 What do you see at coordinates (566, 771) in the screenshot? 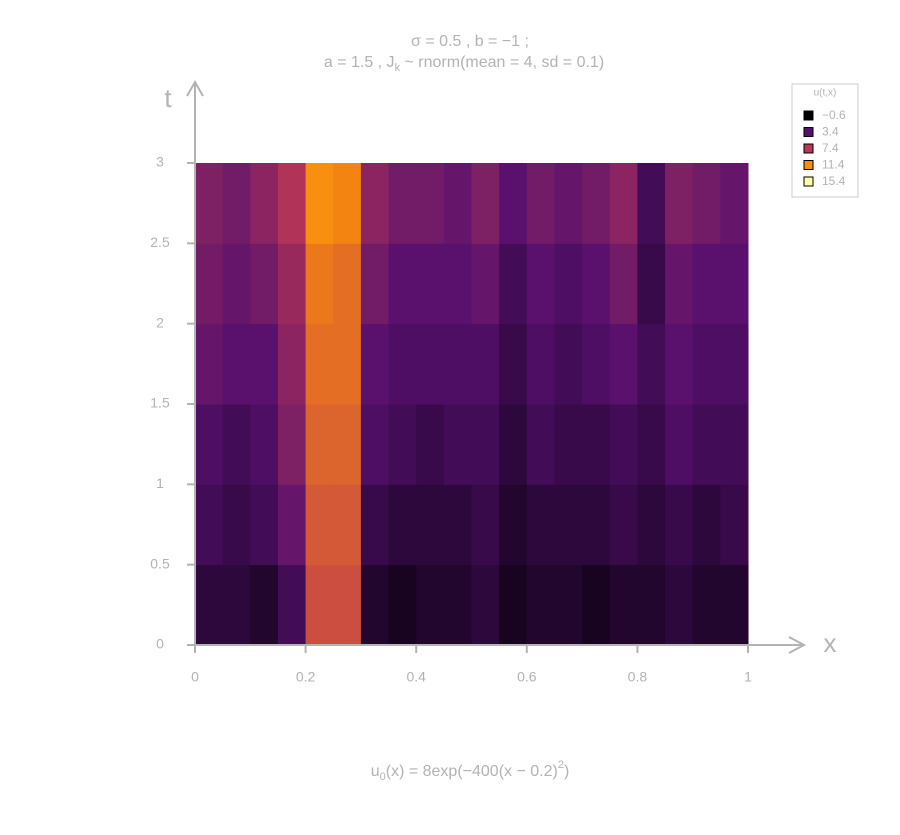
I see `text-part: )` at bounding box center [566, 771].